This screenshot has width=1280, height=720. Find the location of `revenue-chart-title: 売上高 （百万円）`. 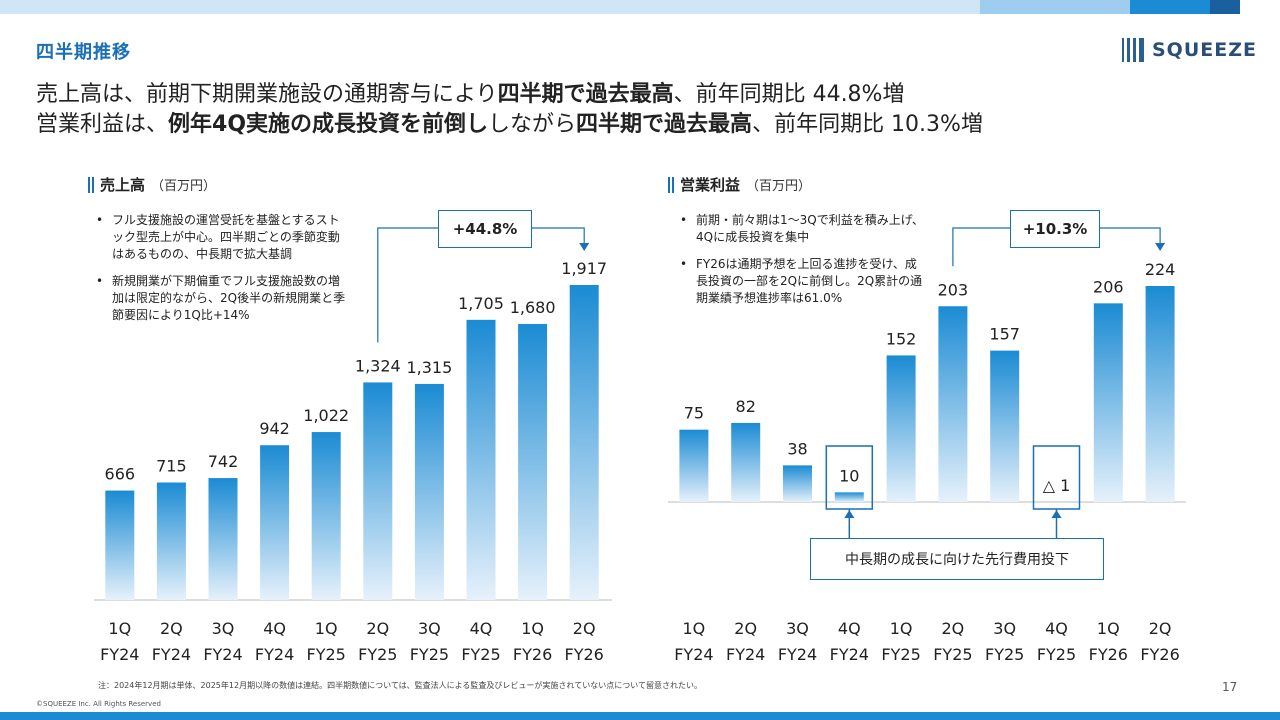

revenue-chart-title: 売上高 （百万円） is located at coordinates (152, 184).